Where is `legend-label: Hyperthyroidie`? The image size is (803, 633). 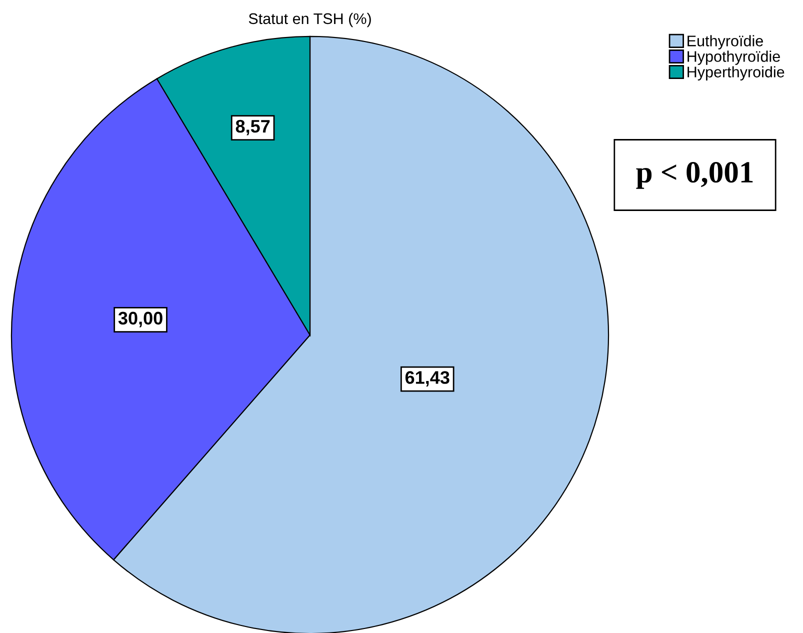 legend-label: Hyperthyroidie is located at coordinates (736, 73).